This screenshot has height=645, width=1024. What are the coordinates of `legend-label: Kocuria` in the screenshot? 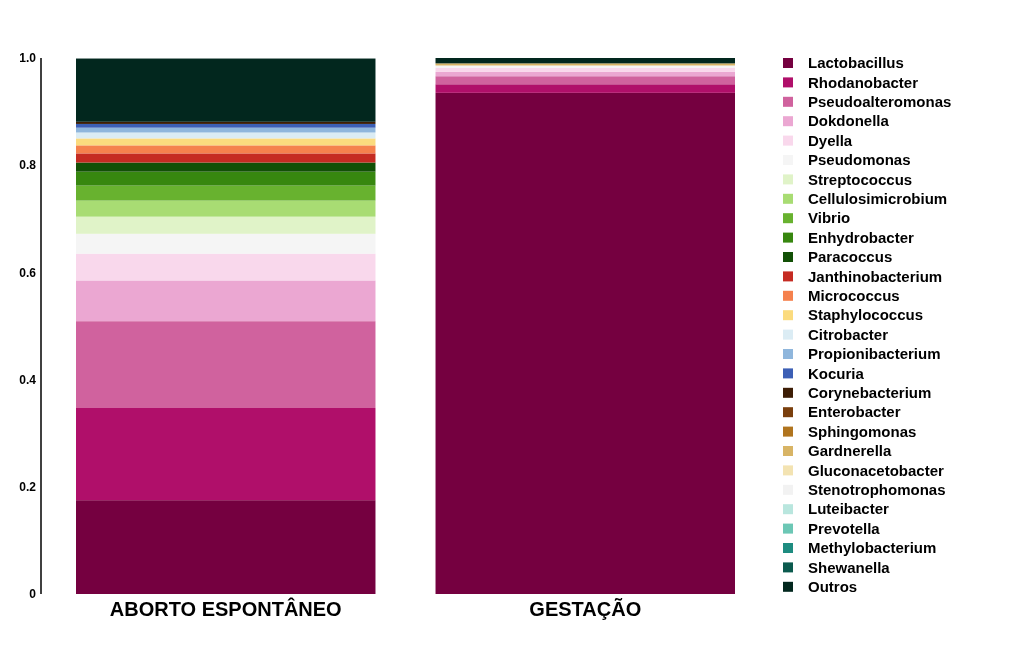 It's located at (836, 373).